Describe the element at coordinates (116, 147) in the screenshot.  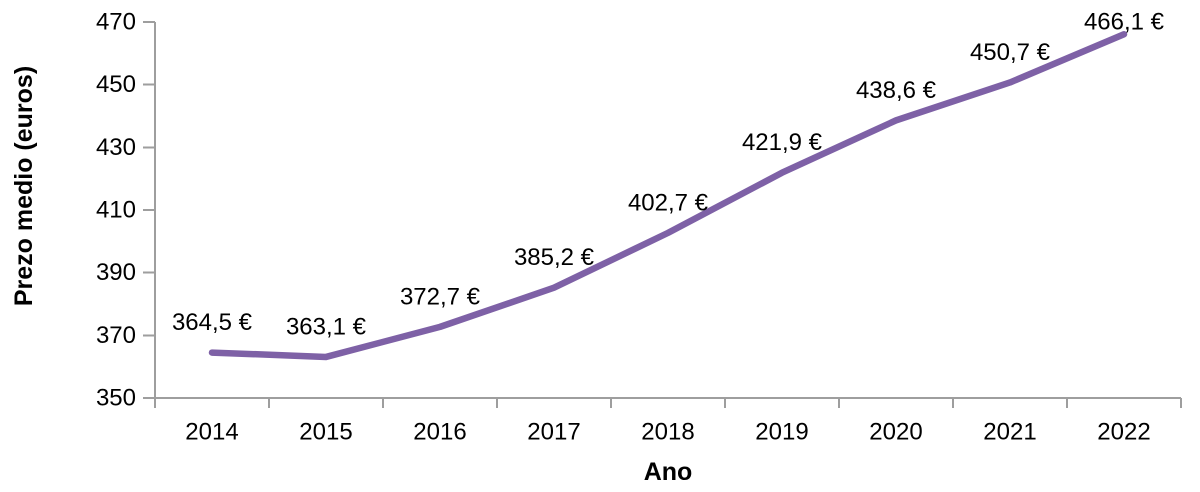
I see `y-tick-label: 430` at that location.